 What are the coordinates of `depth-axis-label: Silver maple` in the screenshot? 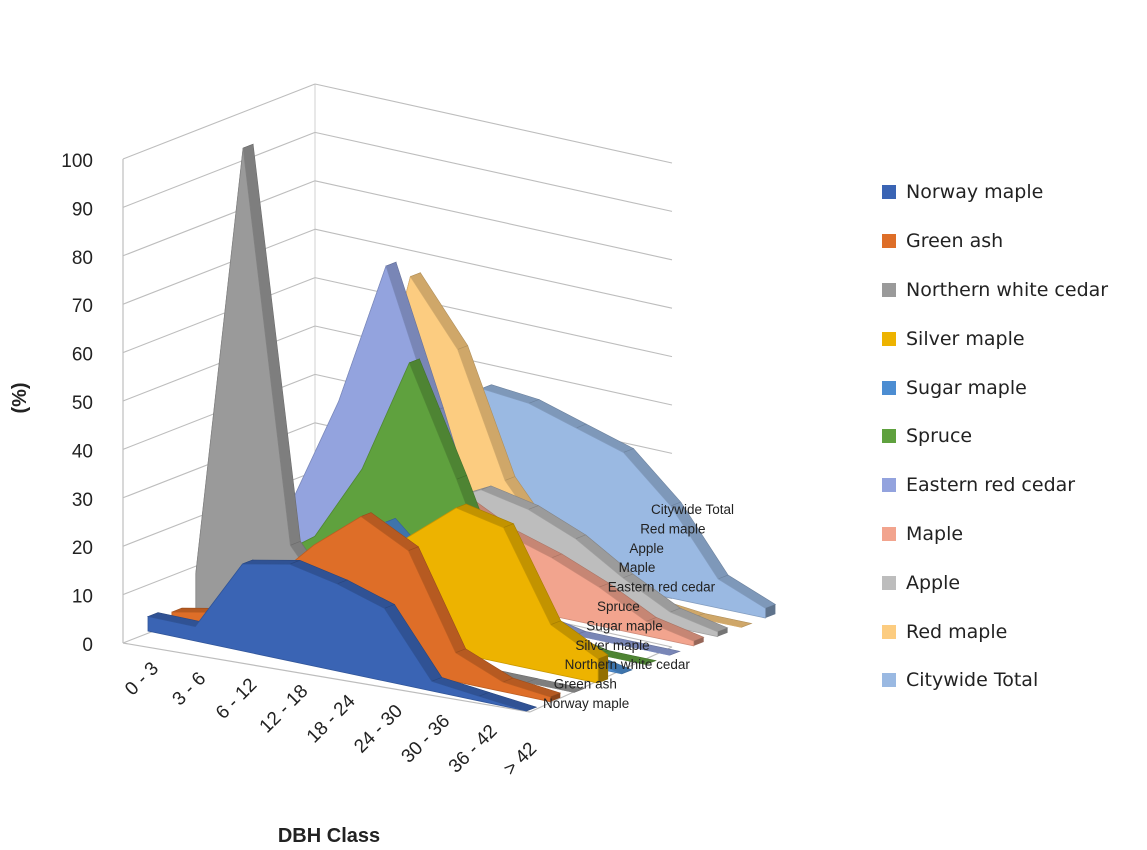 It's located at (612, 645).